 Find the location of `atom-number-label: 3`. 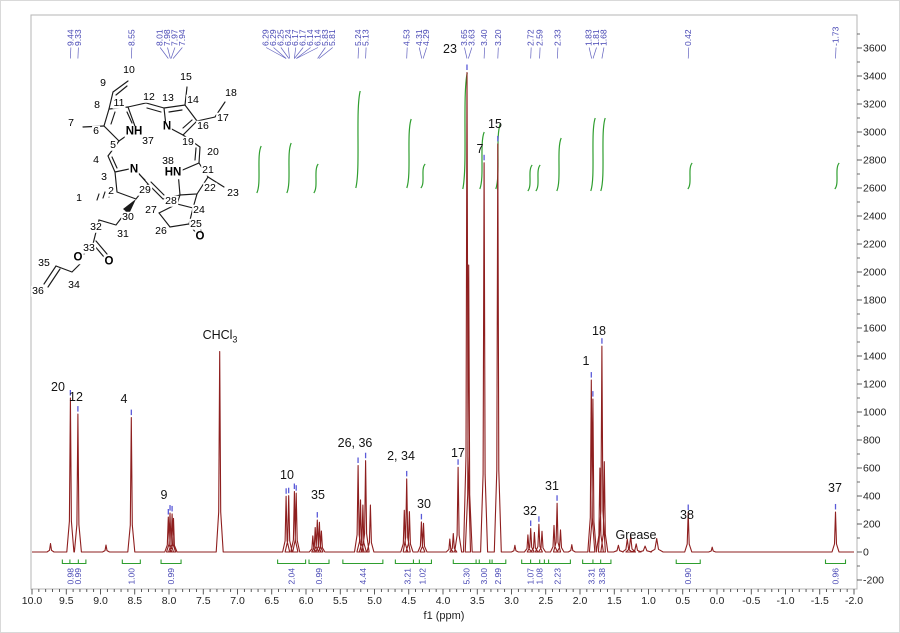

atom-number-label: 3 is located at coordinates (104, 176).